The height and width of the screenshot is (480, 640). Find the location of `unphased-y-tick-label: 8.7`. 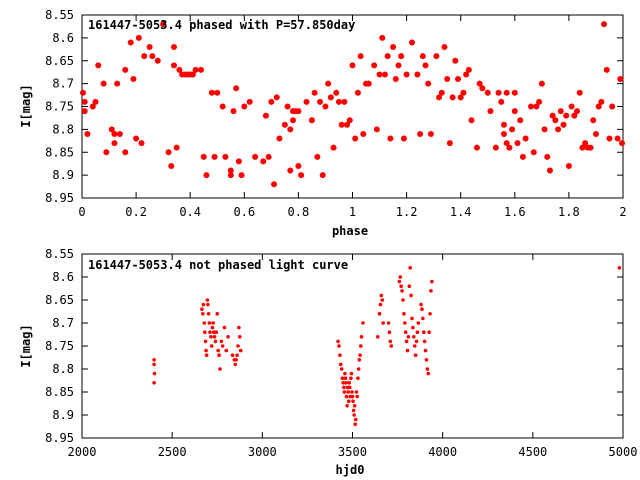

unphased-y-tick-label: 8.7 is located at coordinates (63, 323).